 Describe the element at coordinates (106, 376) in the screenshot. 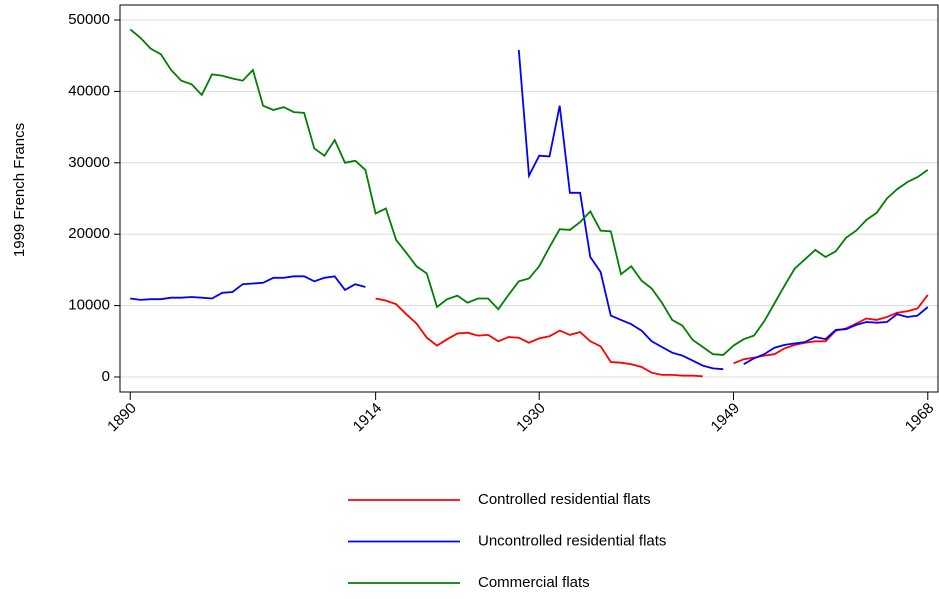

I see `y-tick-label: 0` at that location.